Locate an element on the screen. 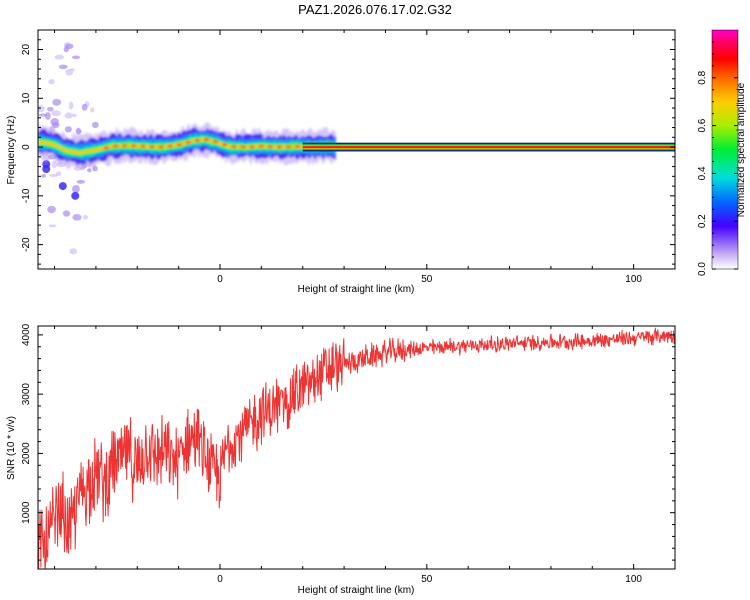  spectrogram-y-tick-label: -10 is located at coordinates (26, 195).